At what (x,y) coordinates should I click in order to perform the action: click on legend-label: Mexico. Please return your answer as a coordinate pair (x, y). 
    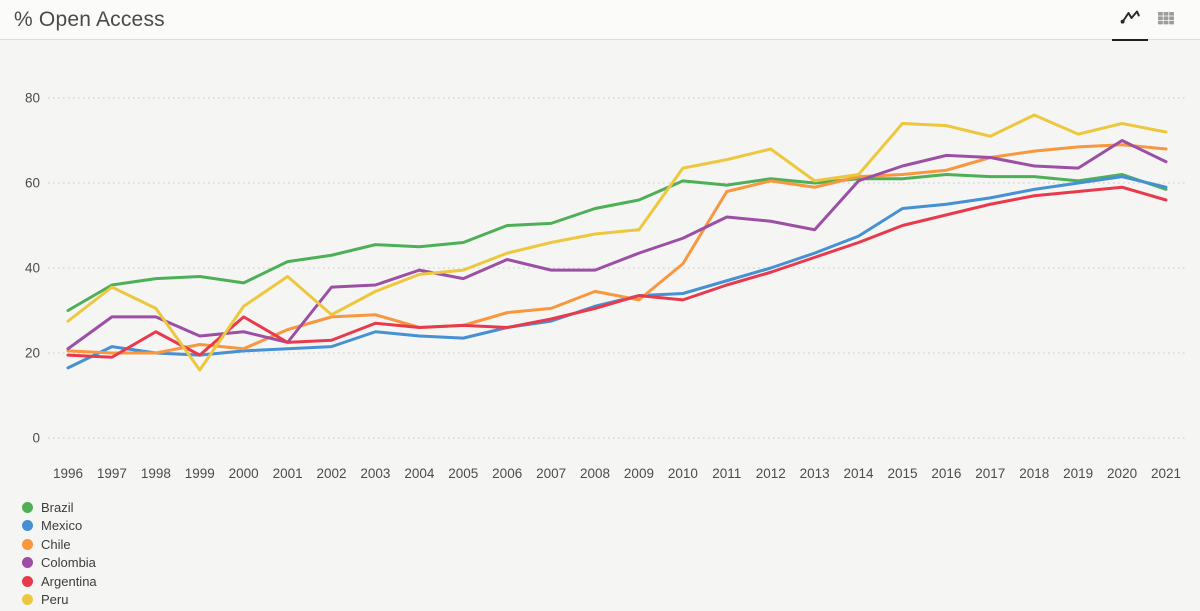
    Looking at the image, I should click on (62, 525).